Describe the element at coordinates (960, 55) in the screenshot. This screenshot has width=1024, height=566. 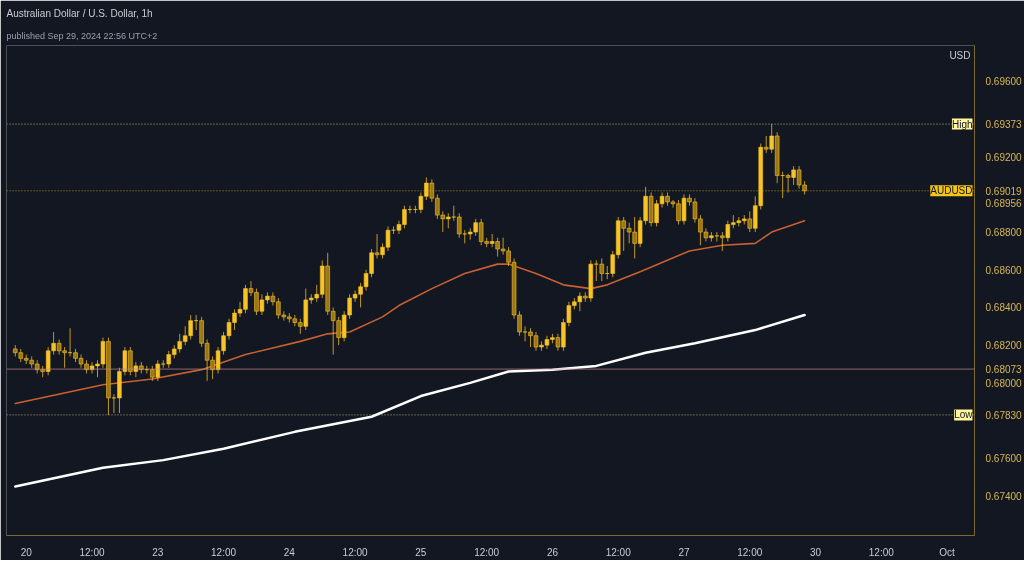
I see `y-axis-title: USD` at that location.